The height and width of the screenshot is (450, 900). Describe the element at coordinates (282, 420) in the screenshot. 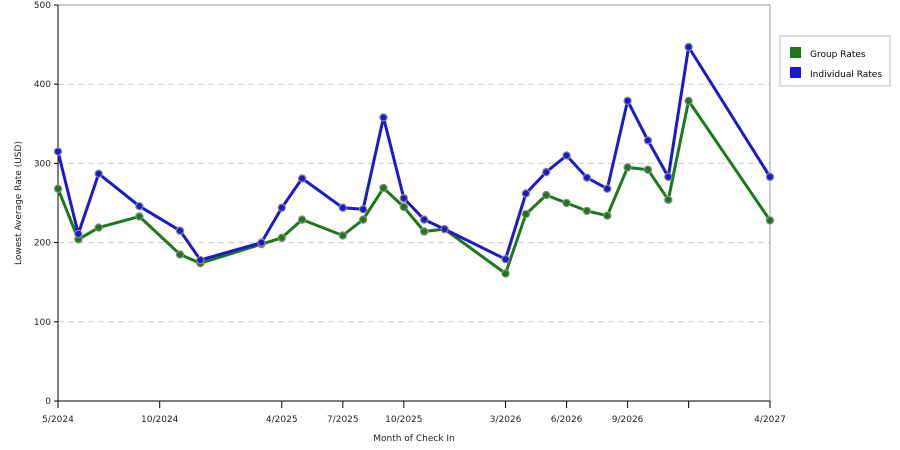

I see `x-tick-label: 4/2025` at that location.